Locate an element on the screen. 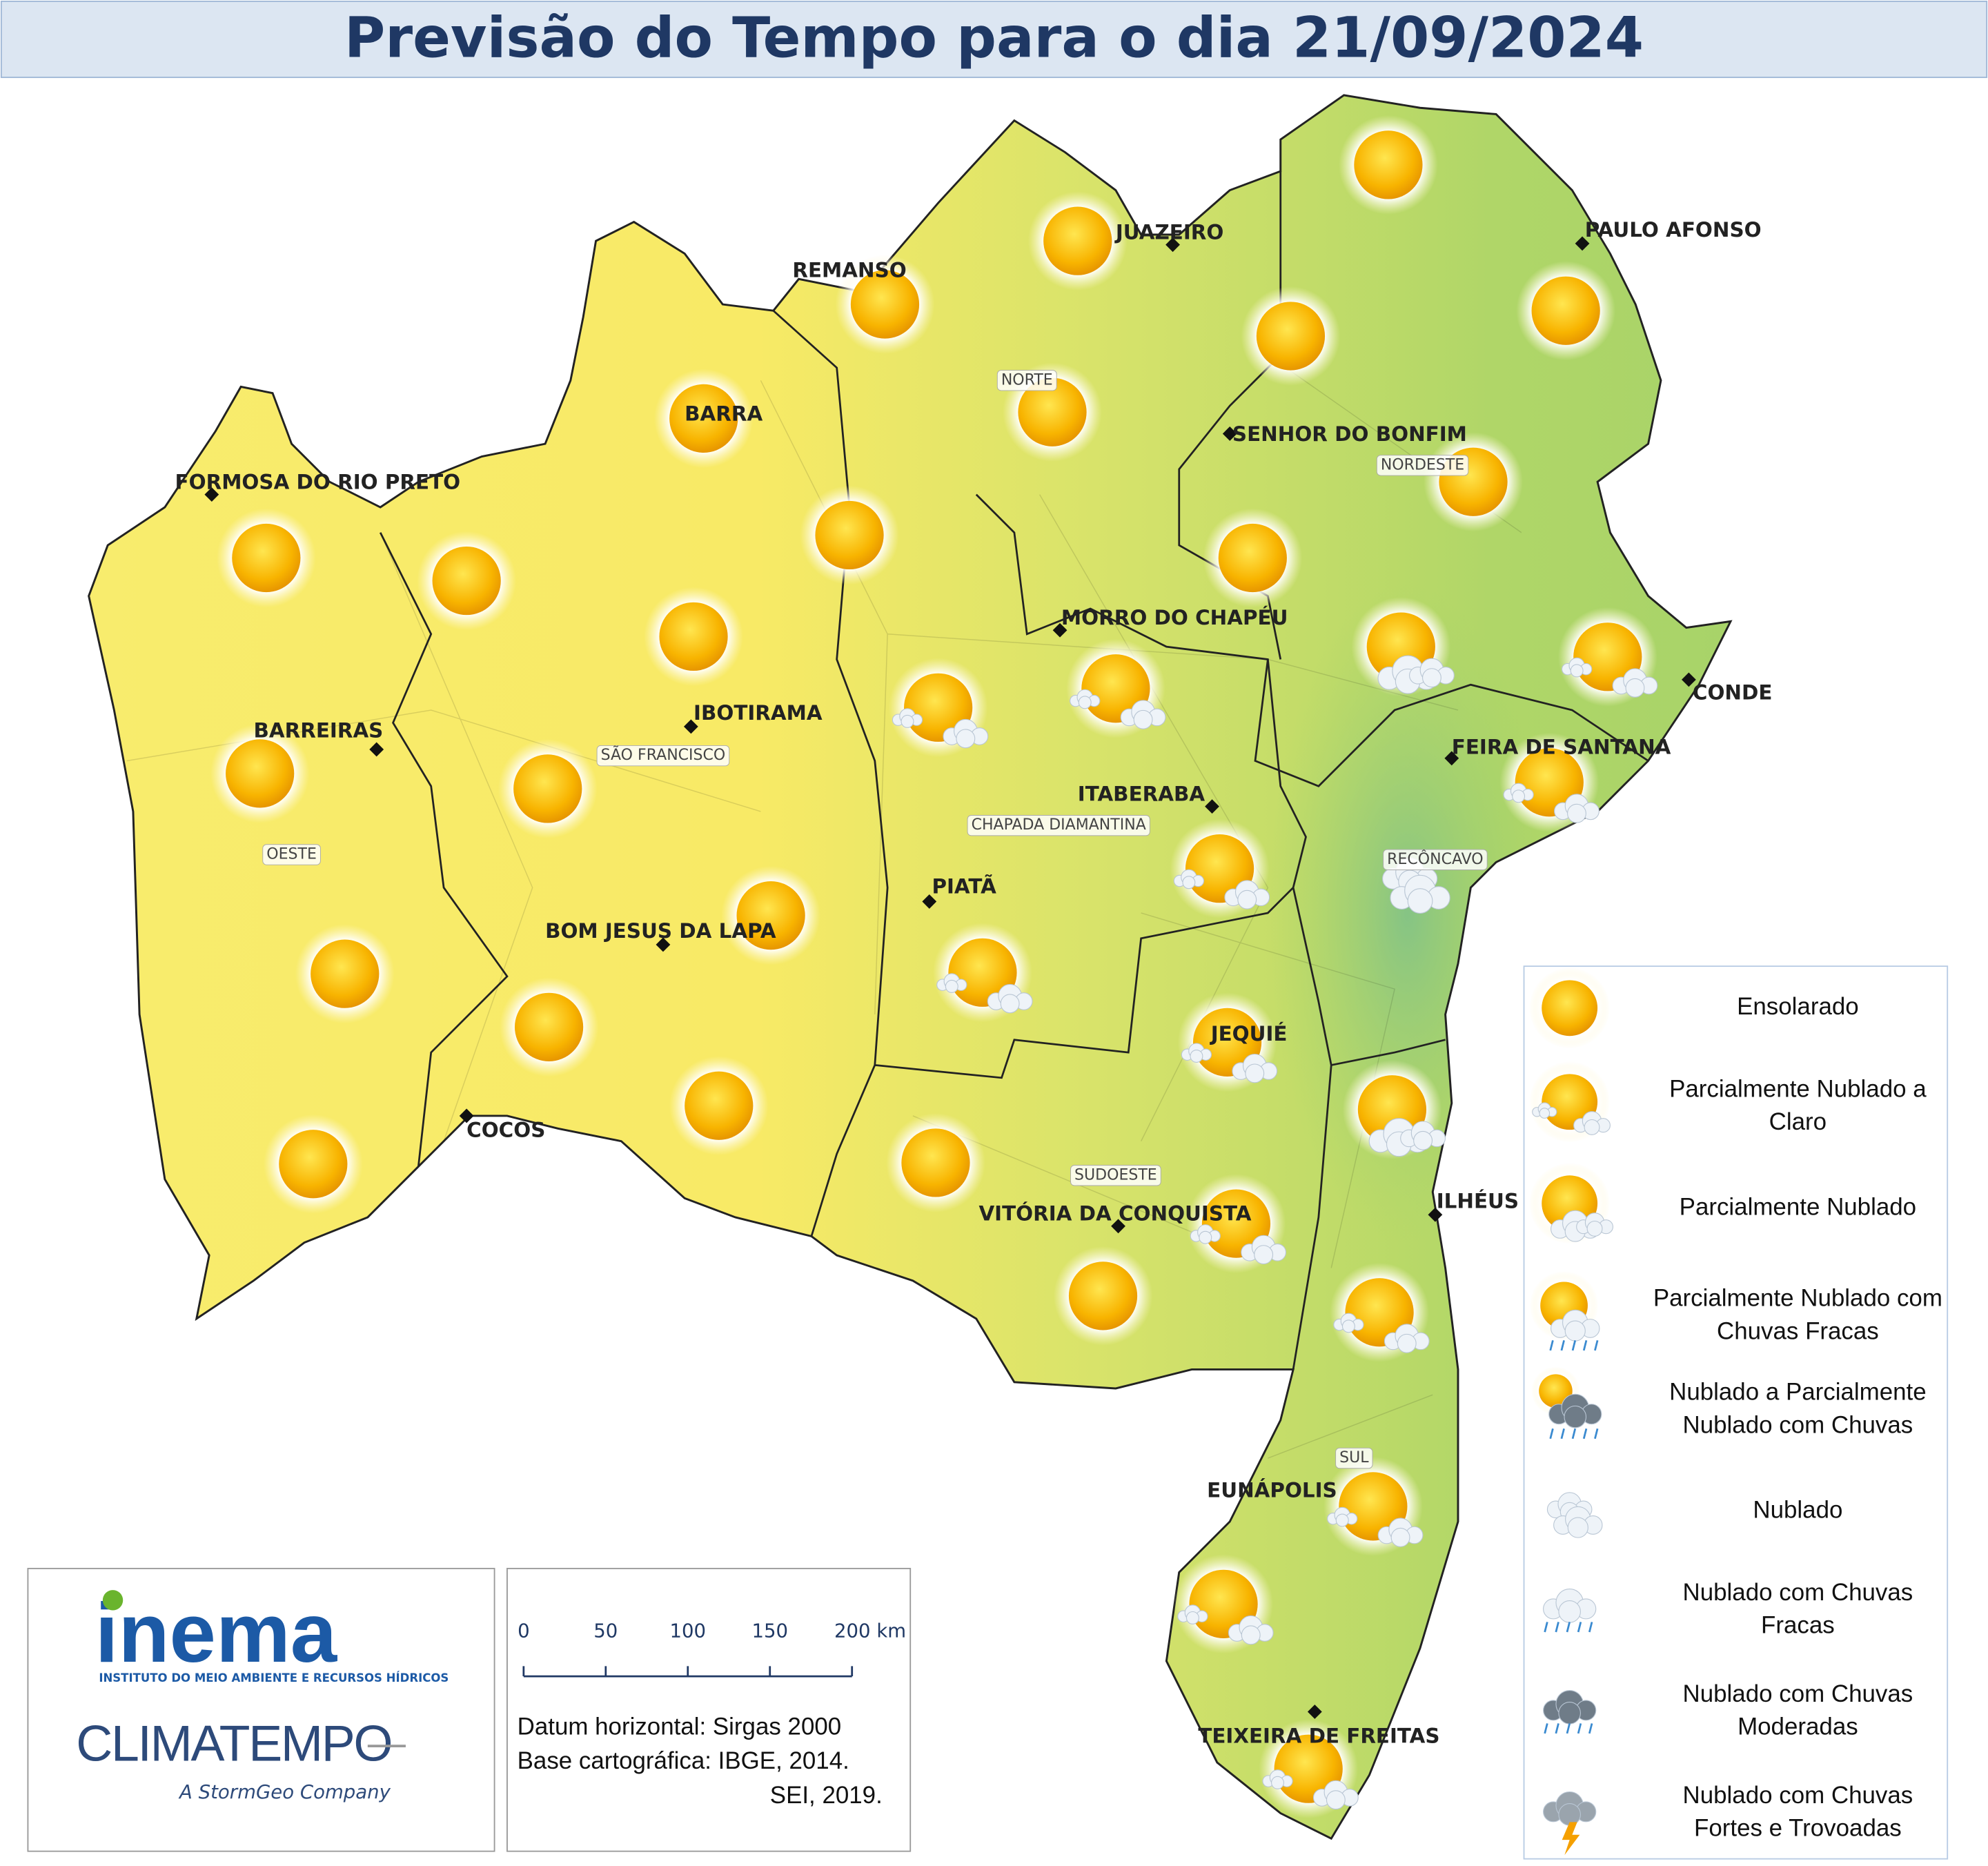  title-bar is located at coordinates (994, 40).